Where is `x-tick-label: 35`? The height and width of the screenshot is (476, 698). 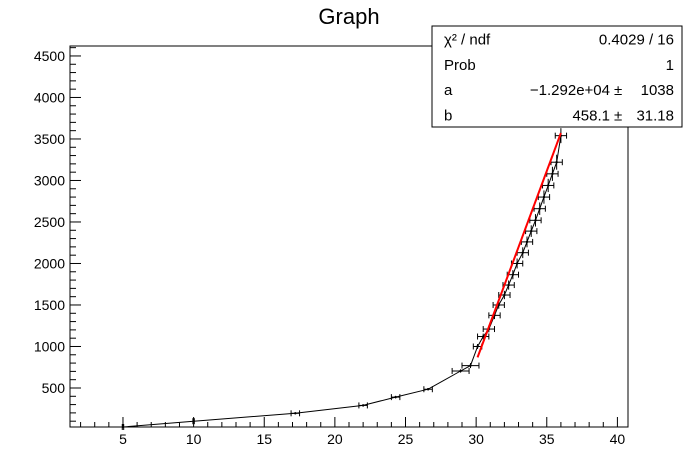
x-tick-label: 35 is located at coordinates (547, 439).